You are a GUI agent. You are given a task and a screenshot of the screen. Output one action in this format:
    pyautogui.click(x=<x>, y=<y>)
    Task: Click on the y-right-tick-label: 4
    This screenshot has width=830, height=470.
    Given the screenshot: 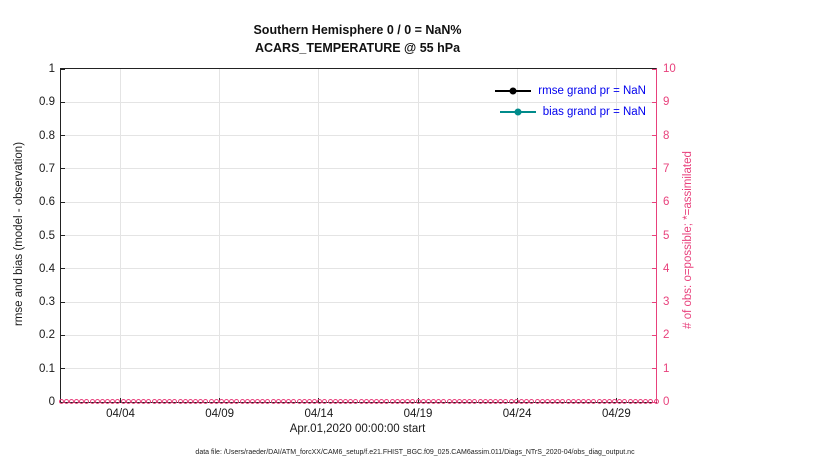 What is the action you would take?
    pyautogui.click(x=666, y=268)
    